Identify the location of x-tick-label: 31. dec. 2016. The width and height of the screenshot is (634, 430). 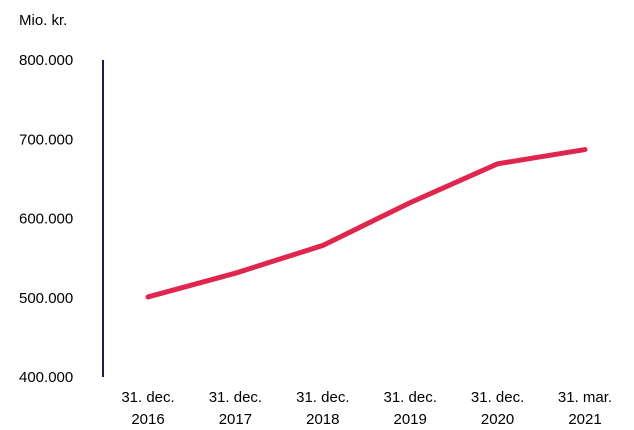
(147, 408).